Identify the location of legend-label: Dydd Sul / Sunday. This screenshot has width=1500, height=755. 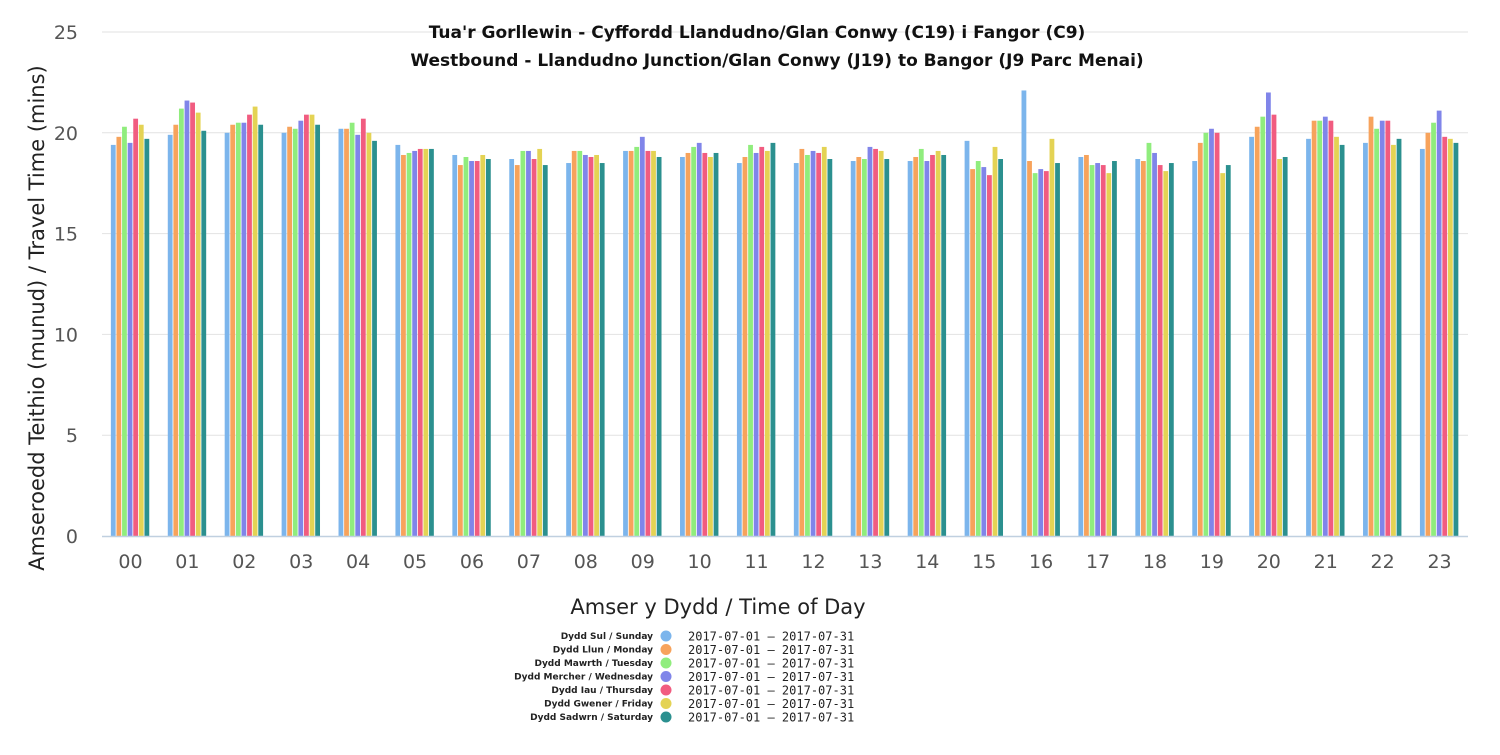
(607, 637).